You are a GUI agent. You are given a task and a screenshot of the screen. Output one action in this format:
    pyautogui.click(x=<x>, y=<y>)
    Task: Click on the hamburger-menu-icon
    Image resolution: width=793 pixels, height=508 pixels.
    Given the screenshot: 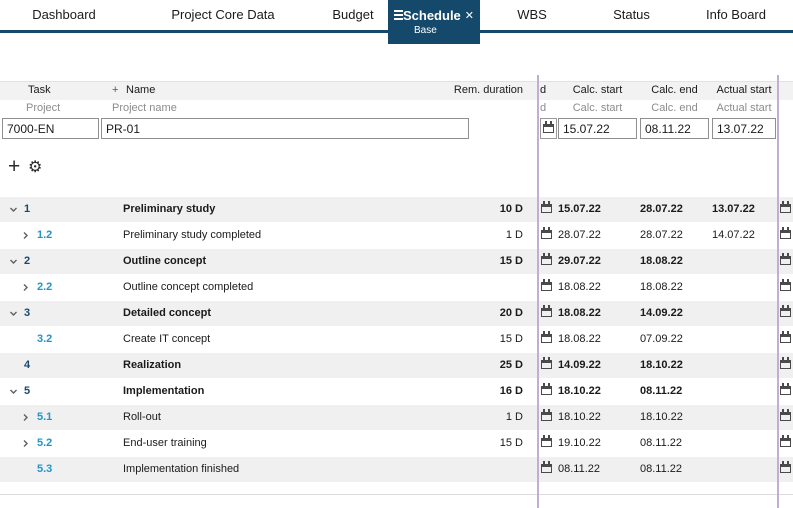 What is the action you would take?
    pyautogui.click(x=398, y=15)
    